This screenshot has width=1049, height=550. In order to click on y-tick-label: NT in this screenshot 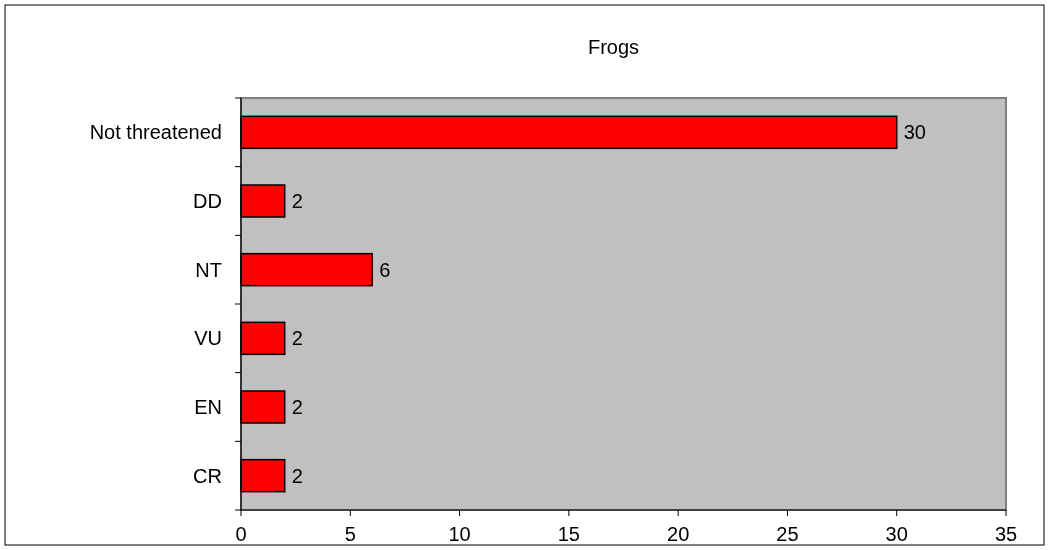, I will do `click(208, 269)`.